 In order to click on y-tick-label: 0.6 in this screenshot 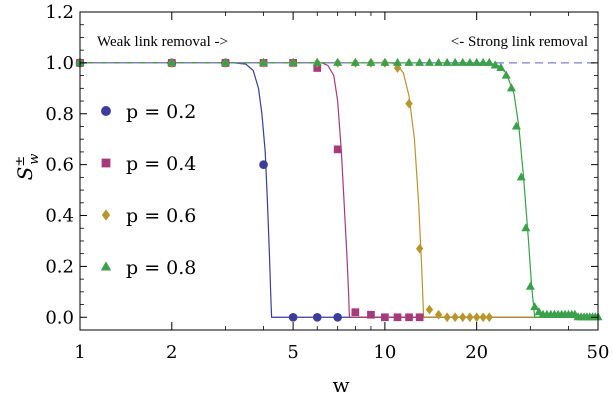, I will do `click(59, 165)`.